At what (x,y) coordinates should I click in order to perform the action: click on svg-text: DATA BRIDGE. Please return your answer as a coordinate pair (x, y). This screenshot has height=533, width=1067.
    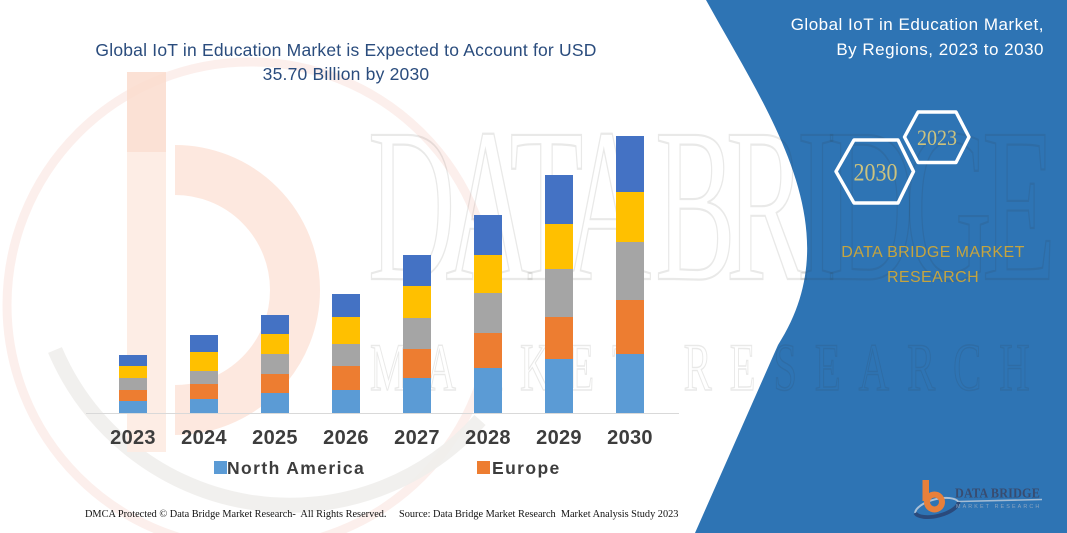
    Looking at the image, I should click on (997, 494).